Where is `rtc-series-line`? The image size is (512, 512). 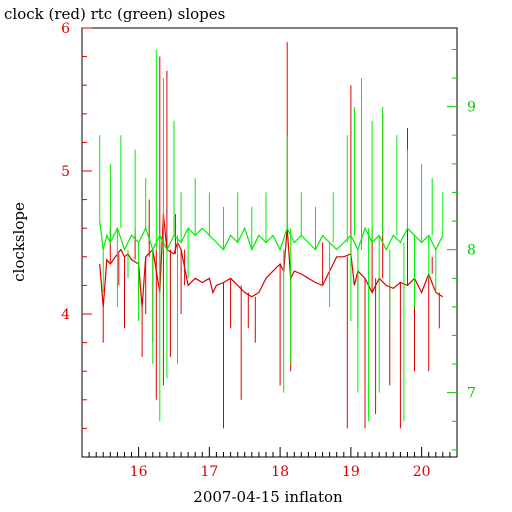
rtc-series-line is located at coordinates (271, 236).